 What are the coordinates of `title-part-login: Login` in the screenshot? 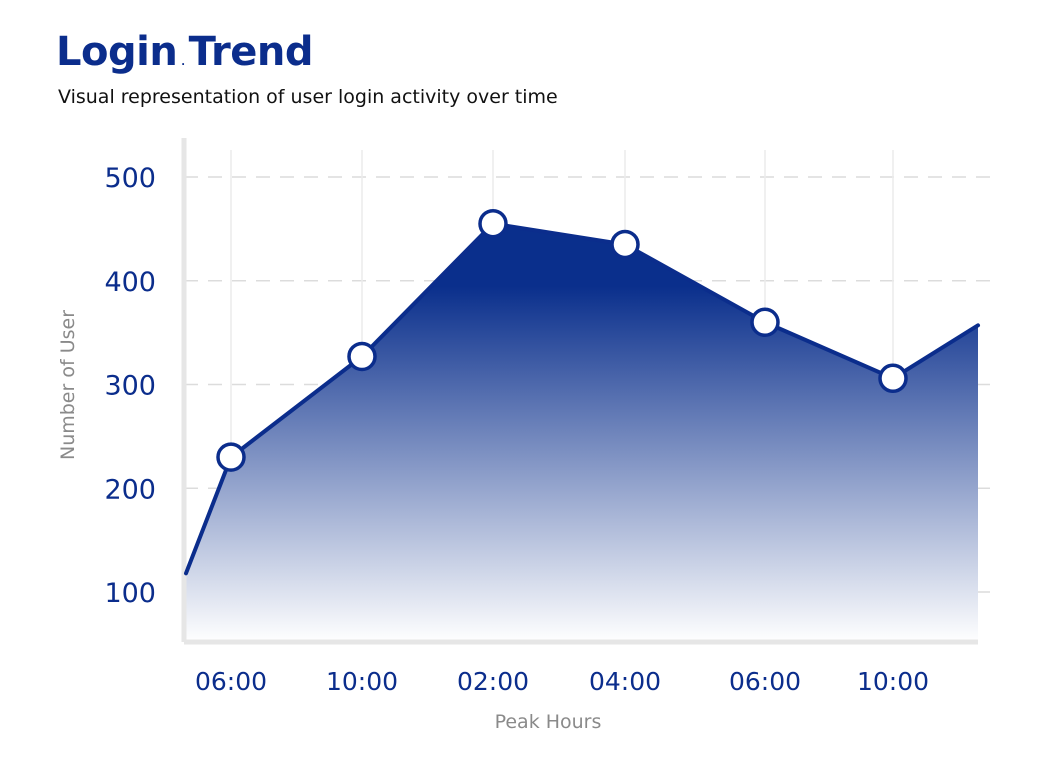 It's located at (117, 52).